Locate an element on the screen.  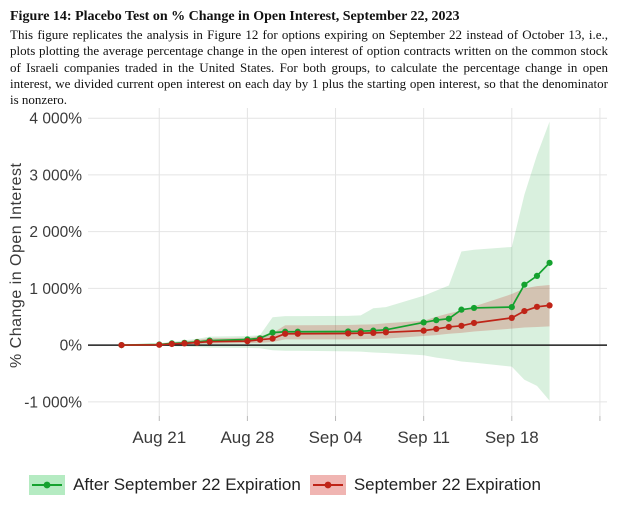
legend-label-after-expiration: After September 22 Expiration is located at coordinates (187, 484).